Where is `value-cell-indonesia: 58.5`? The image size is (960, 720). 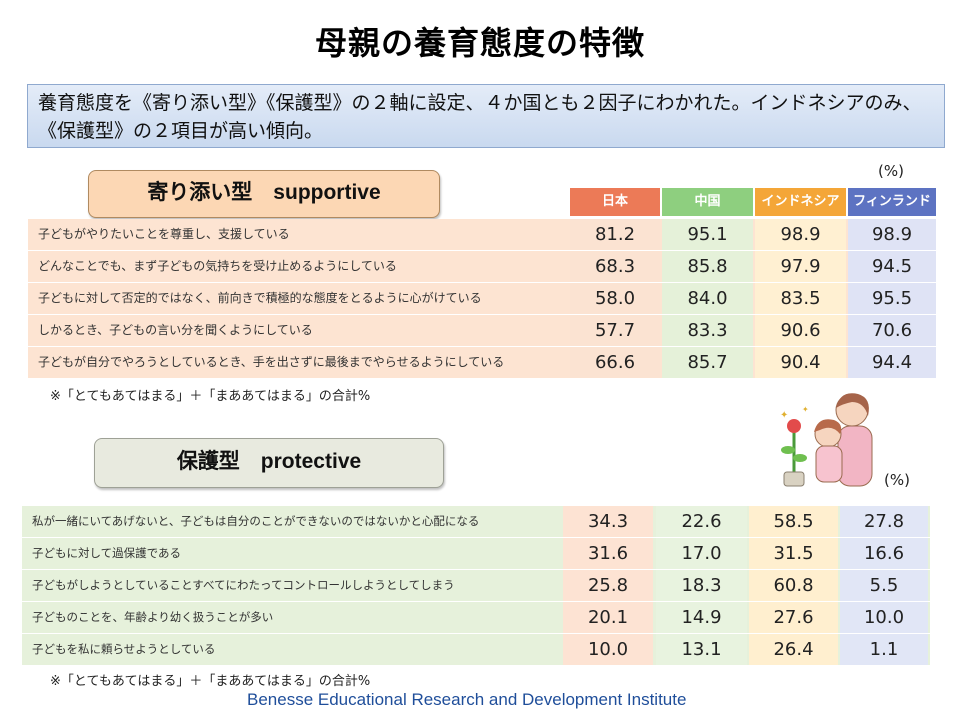
value-cell-indonesia: 58.5 is located at coordinates (793, 521).